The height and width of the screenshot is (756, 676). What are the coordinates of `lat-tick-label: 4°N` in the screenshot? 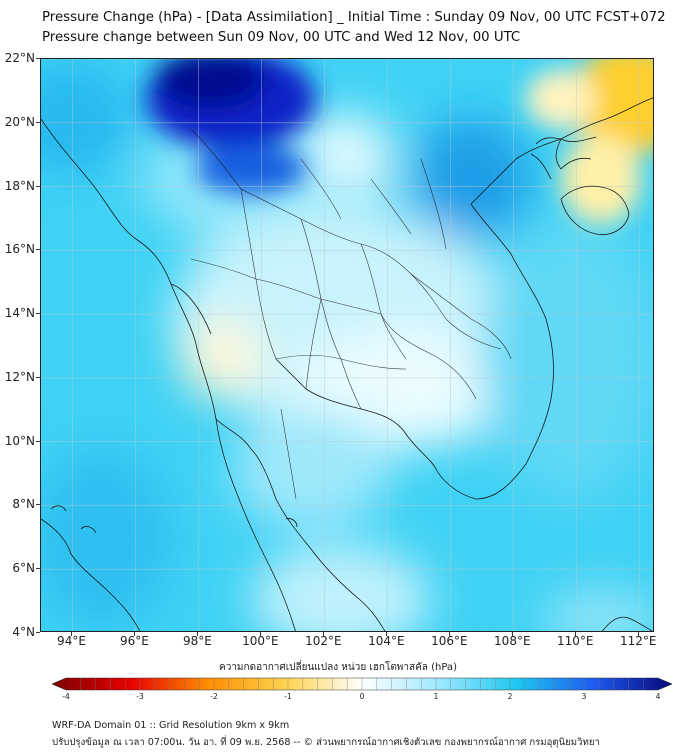 It's located at (23, 632).